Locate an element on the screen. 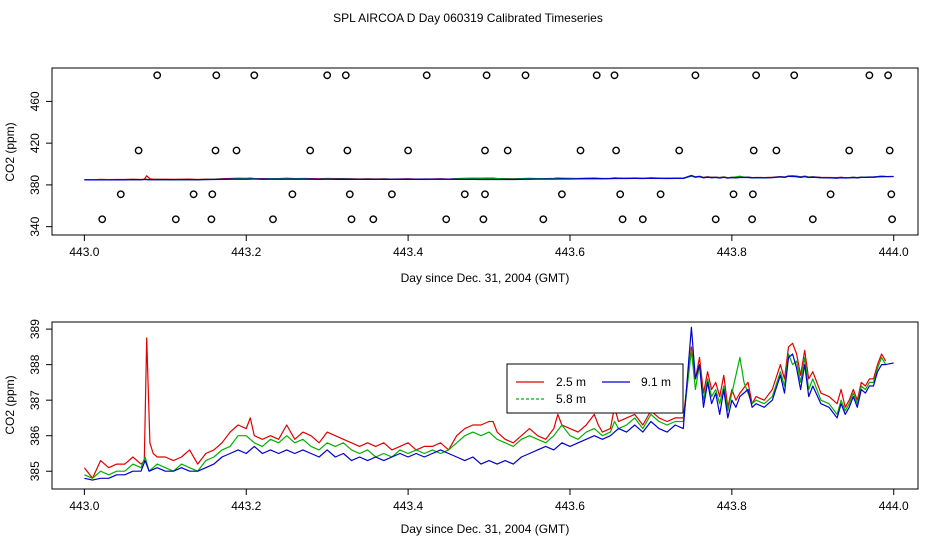 The width and height of the screenshot is (936, 540). top-y-axis-title: CO2 (ppm) is located at coordinates (10, 151).